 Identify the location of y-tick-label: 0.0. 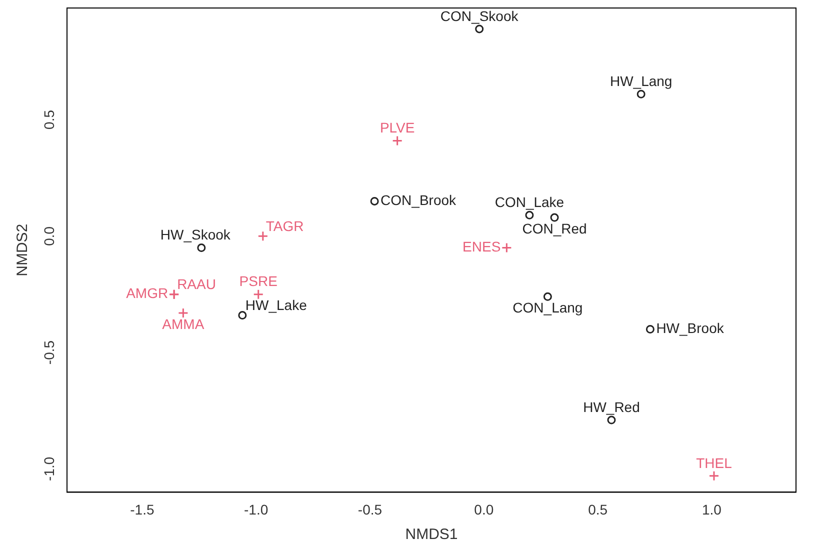
(48, 236).